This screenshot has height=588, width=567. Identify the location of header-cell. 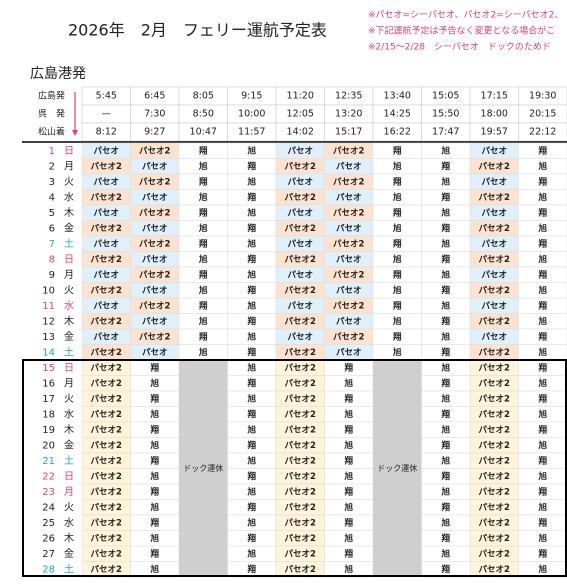
(542, 132).